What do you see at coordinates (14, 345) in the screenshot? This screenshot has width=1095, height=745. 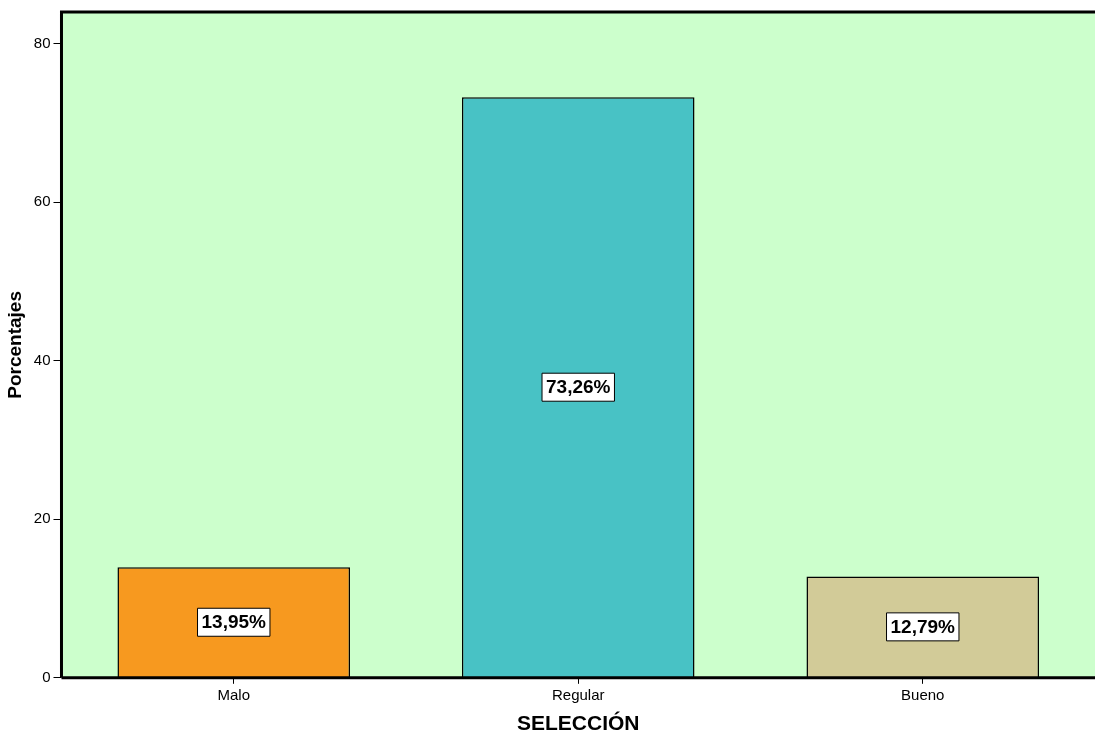 I see `y-axis-title: Porcentajes` at bounding box center [14, 345].